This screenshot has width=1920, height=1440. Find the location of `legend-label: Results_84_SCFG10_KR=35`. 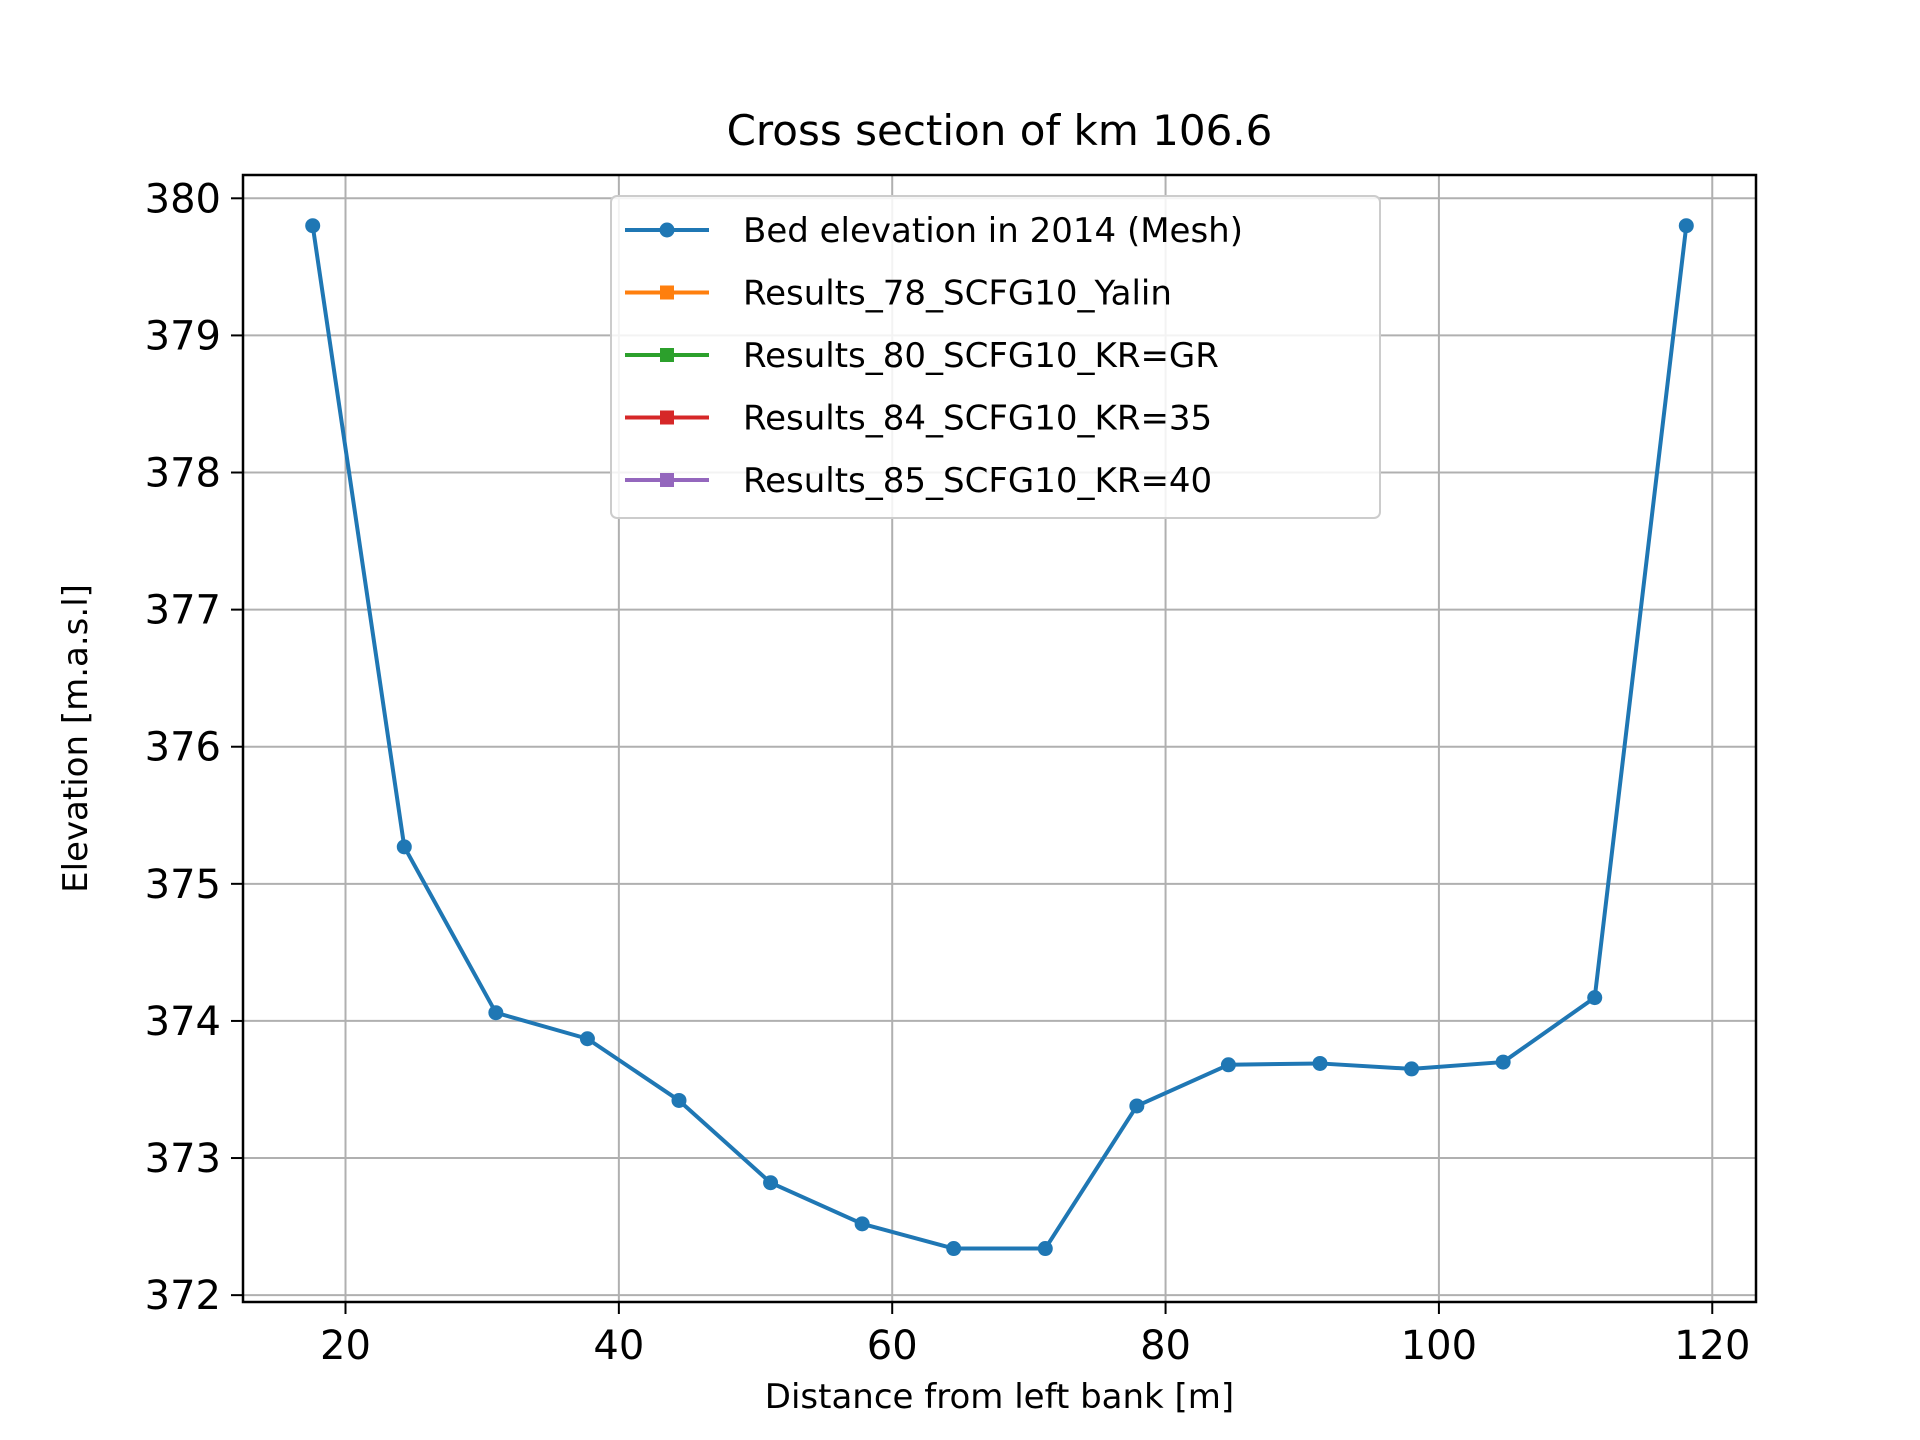

legend-label: Results_84_SCFG10_KR=35 is located at coordinates (977, 419).